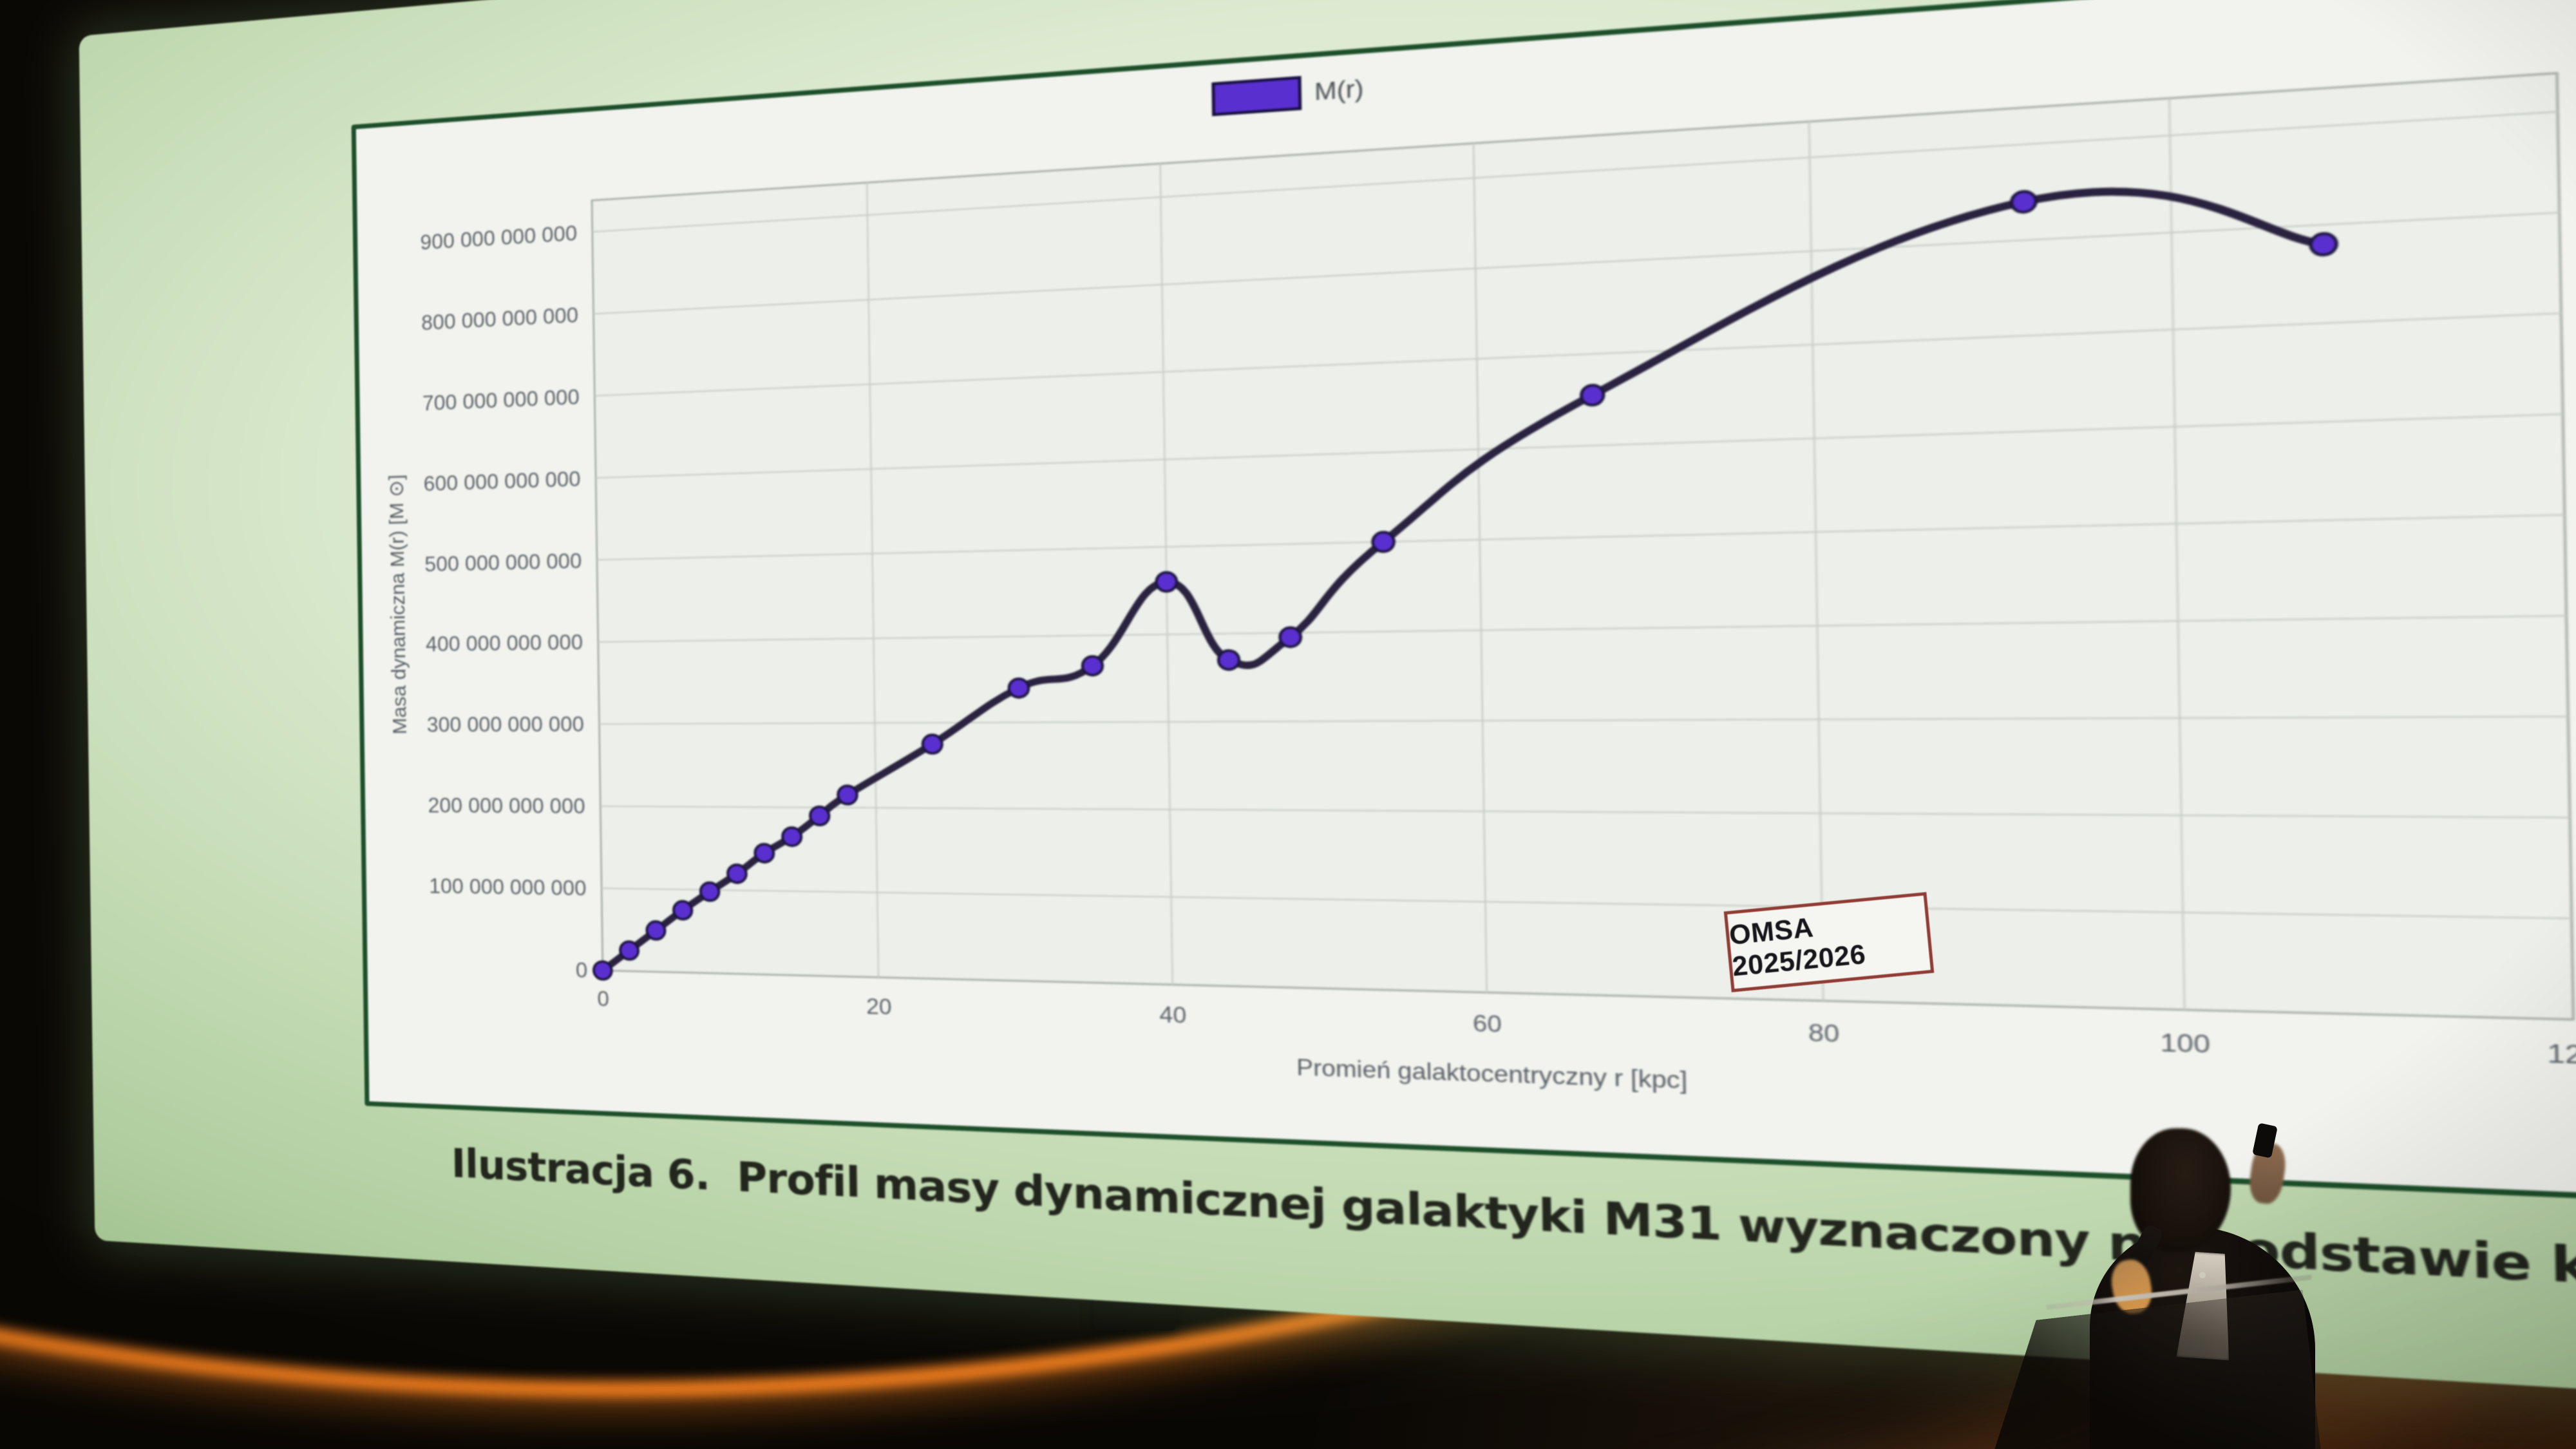 Image resolution: width=2576 pixels, height=1449 pixels. Describe the element at coordinates (399, 605) in the screenshot. I see `y-axis-title: Masa dynamiczna M(r) [M ⊙]` at that location.